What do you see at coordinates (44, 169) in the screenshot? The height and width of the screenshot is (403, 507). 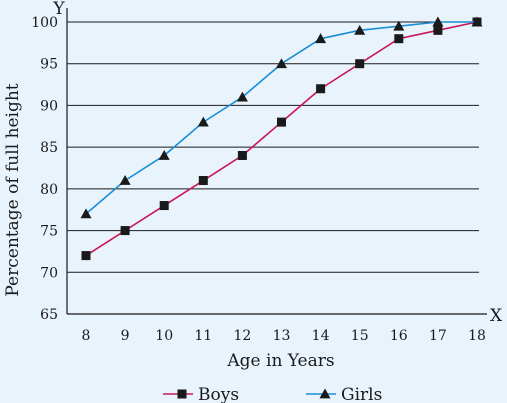 I see `y-tick-labels: 65 70 75 80 85 90 95 100` at bounding box center [44, 169].